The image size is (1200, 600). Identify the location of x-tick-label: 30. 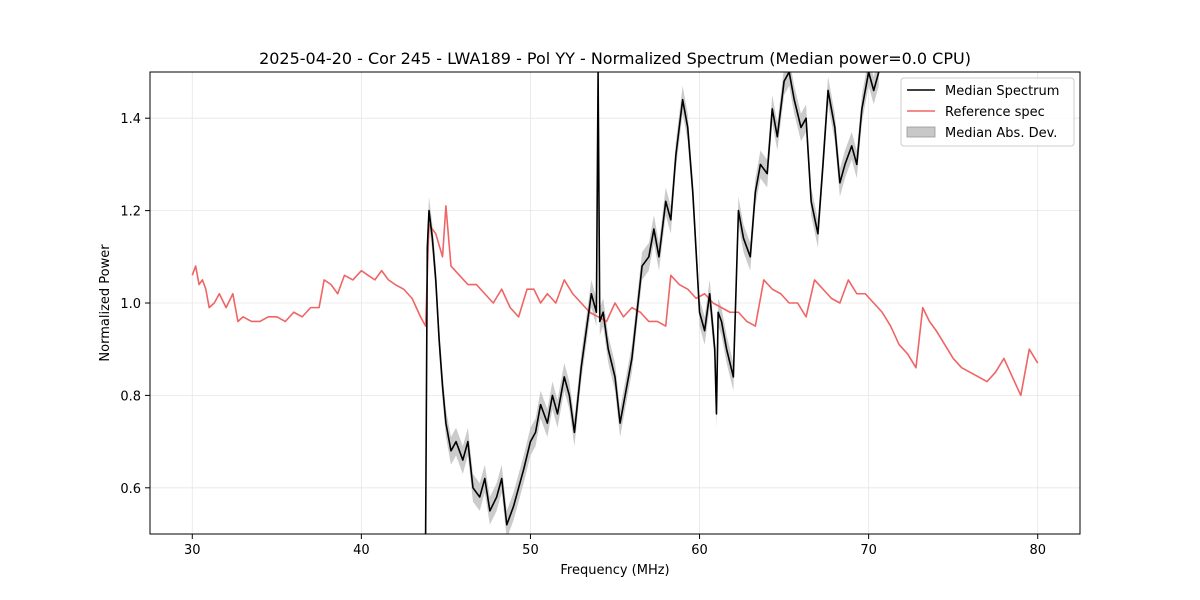
(192, 550).